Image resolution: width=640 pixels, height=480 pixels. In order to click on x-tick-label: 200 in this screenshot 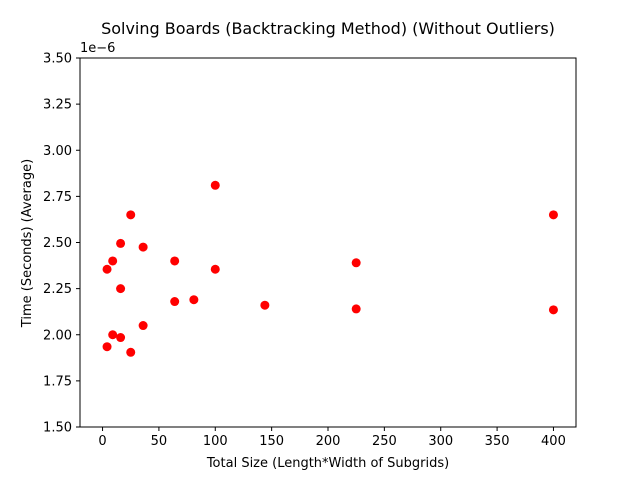, I will do `click(328, 441)`.